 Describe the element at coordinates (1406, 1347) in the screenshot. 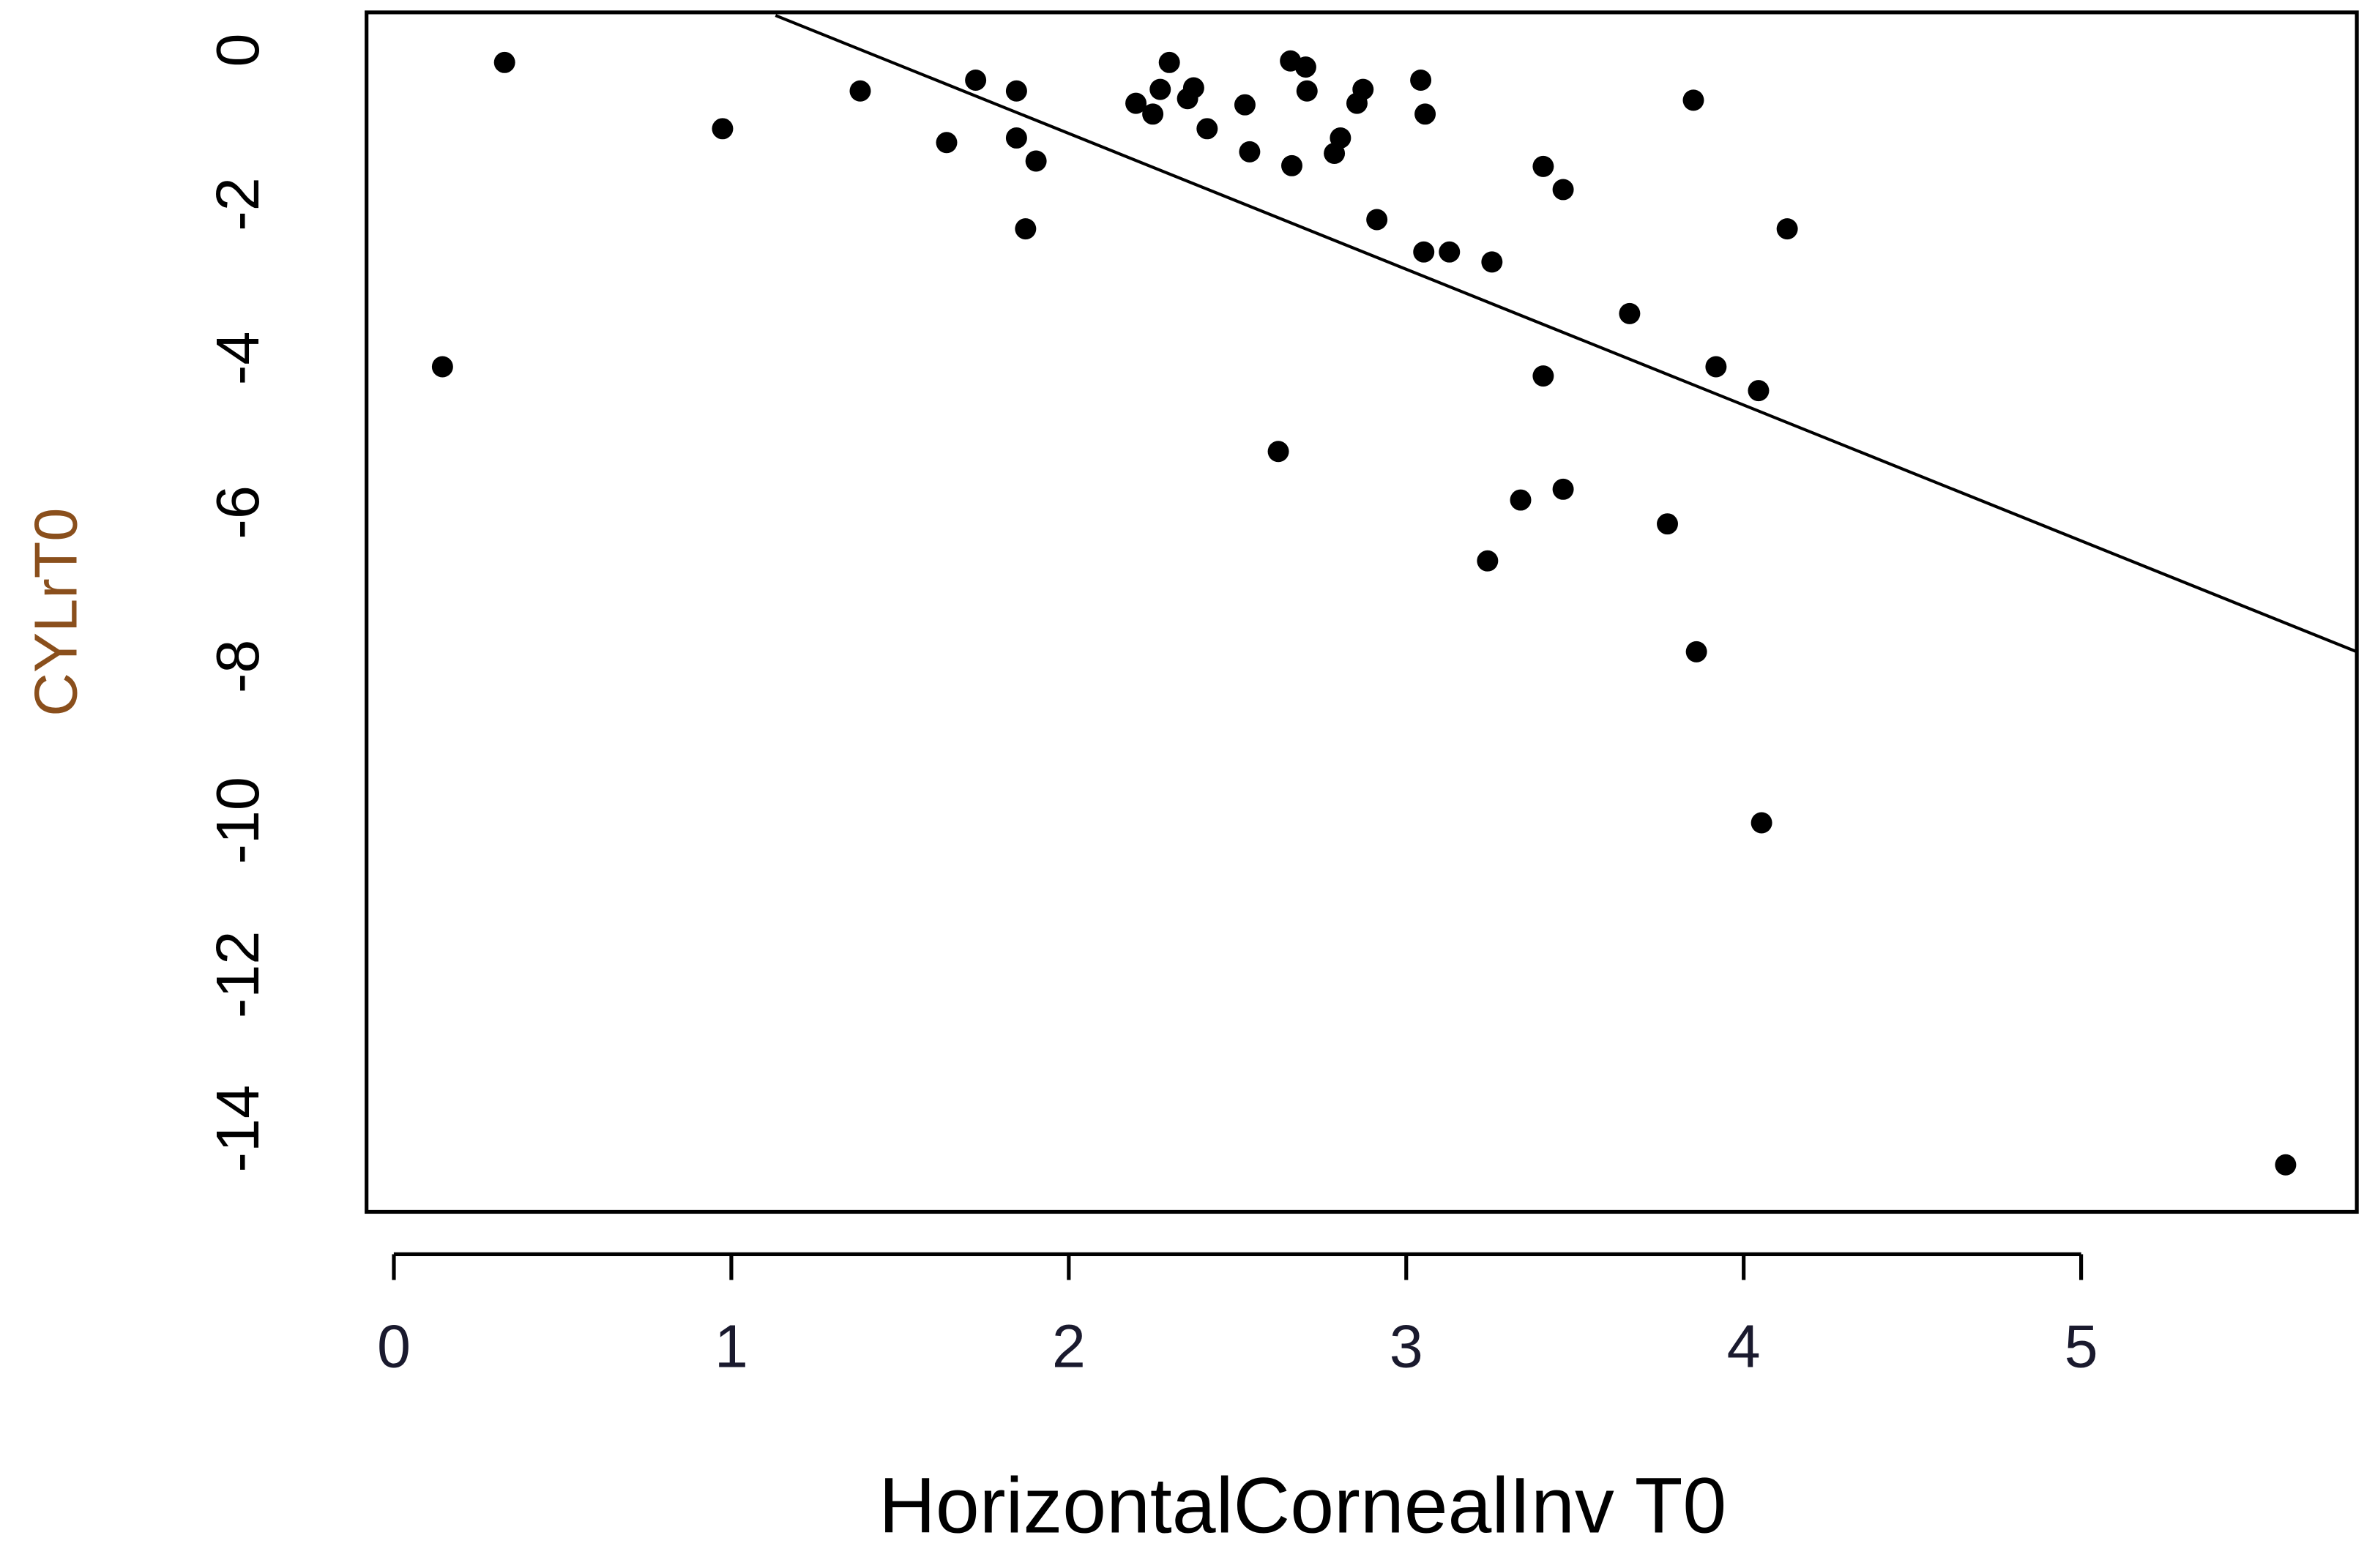

I see `x-tick-label: 3` at that location.